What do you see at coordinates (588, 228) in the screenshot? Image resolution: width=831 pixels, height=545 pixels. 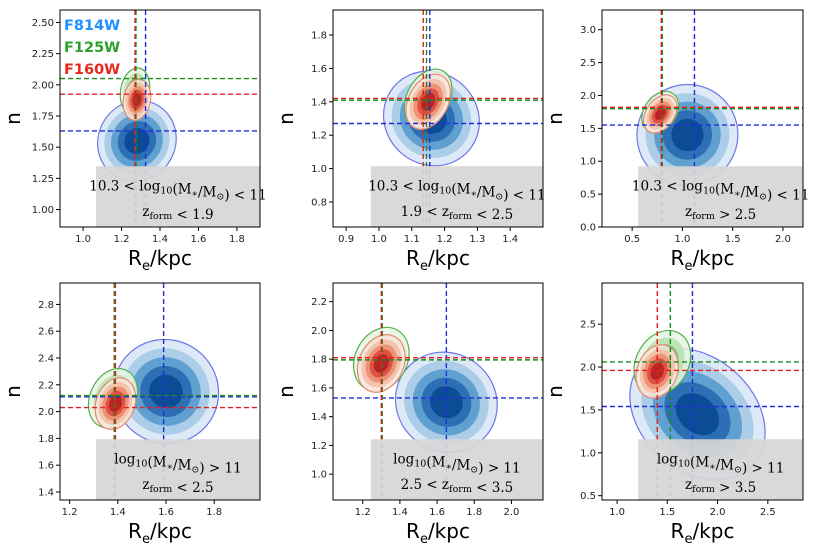 I see `y-tick-label: 0.0` at bounding box center [588, 228].